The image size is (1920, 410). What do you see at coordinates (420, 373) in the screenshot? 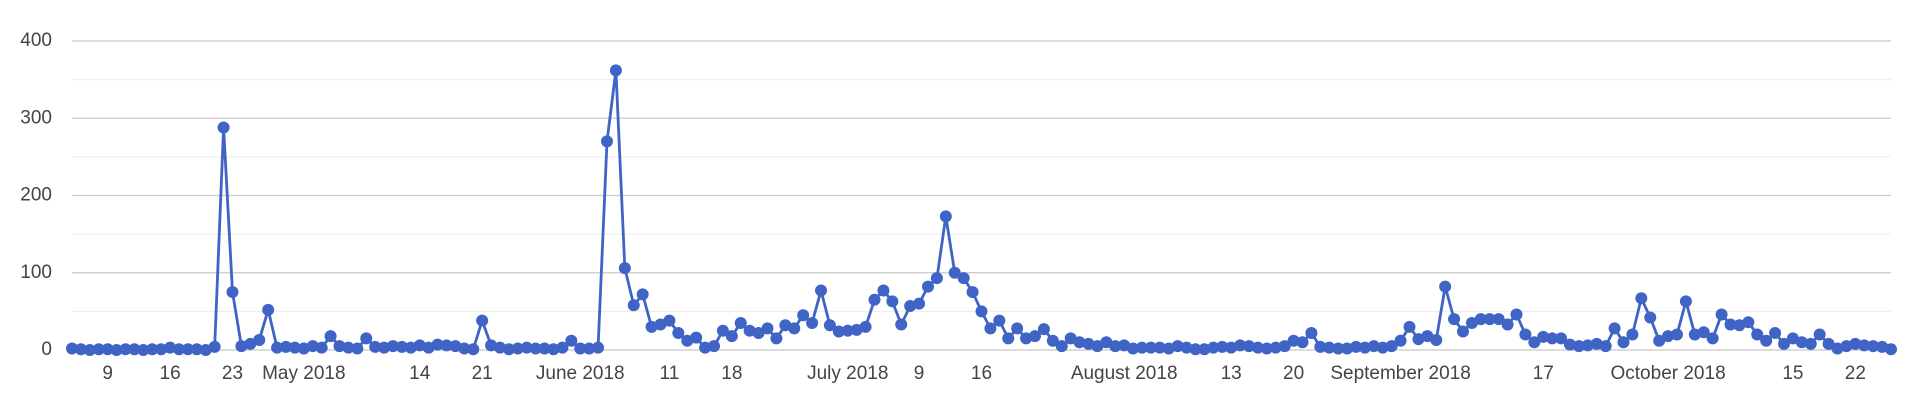
I see `x-tick-label: 14` at bounding box center [420, 373].